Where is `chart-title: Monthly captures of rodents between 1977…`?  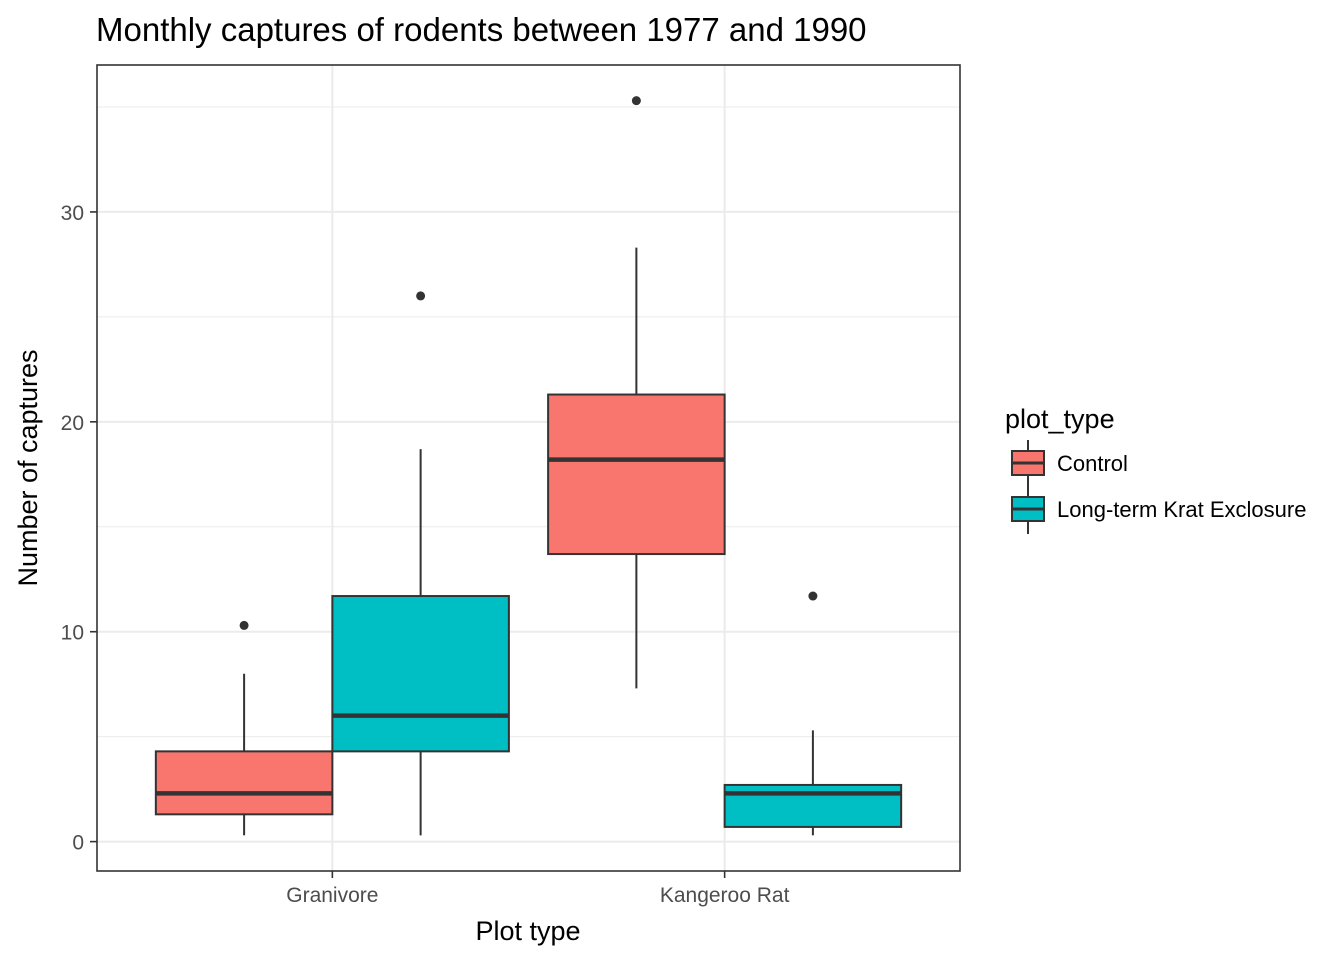 chart-title: Monthly captures of rodents between 1977… is located at coordinates (481, 29).